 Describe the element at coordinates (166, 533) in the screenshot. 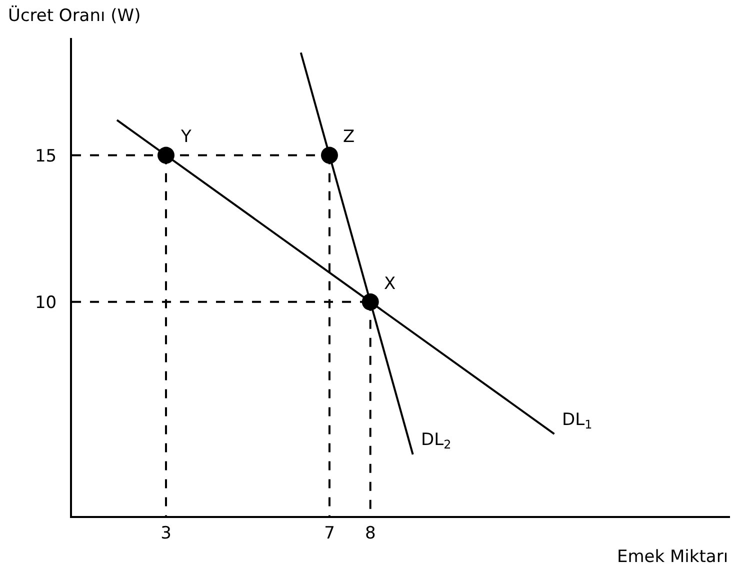

I see `x-tick-label: 3` at that location.